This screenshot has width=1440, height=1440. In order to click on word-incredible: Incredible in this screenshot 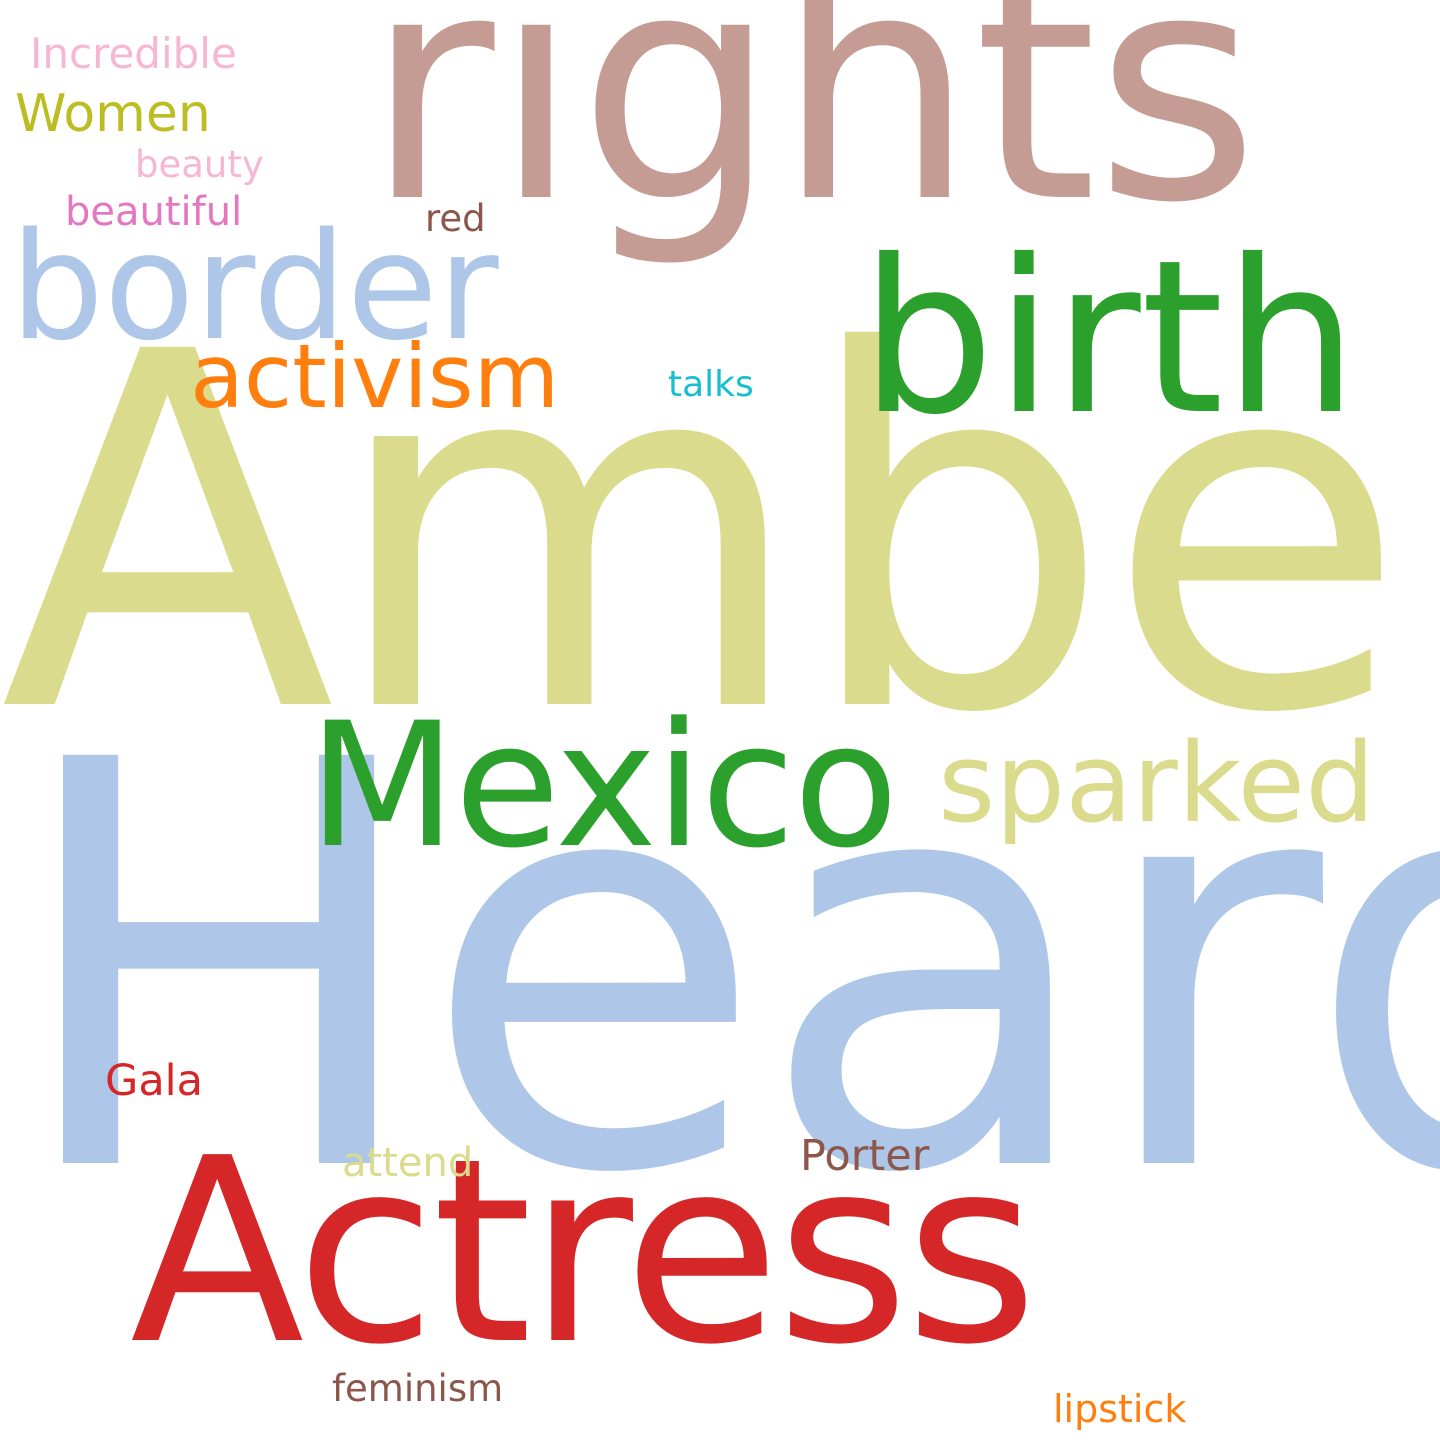, I will do `click(133, 53)`.